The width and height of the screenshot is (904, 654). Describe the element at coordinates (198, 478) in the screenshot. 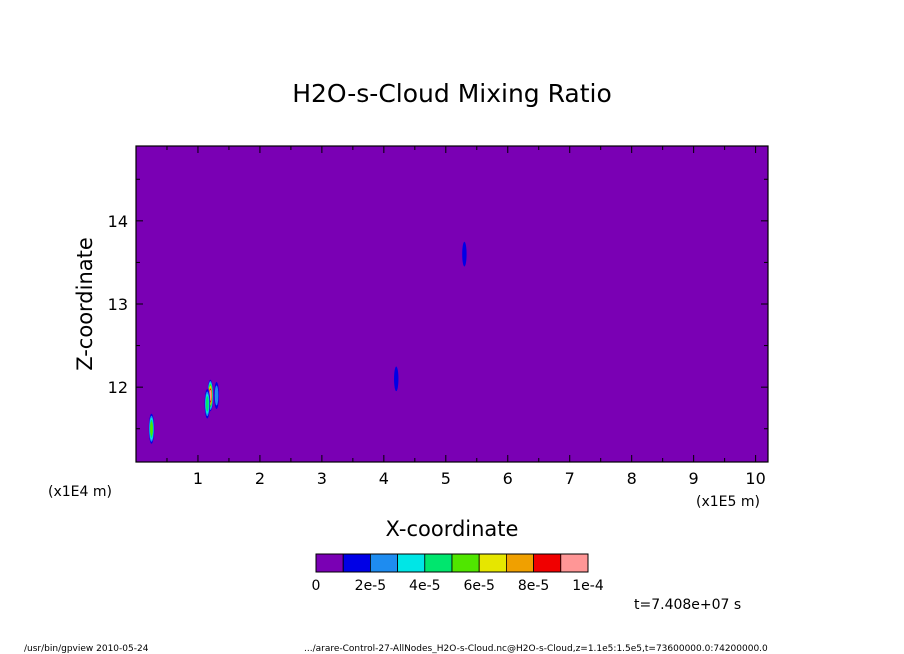

I see `x-tick-label: 1` at that location.